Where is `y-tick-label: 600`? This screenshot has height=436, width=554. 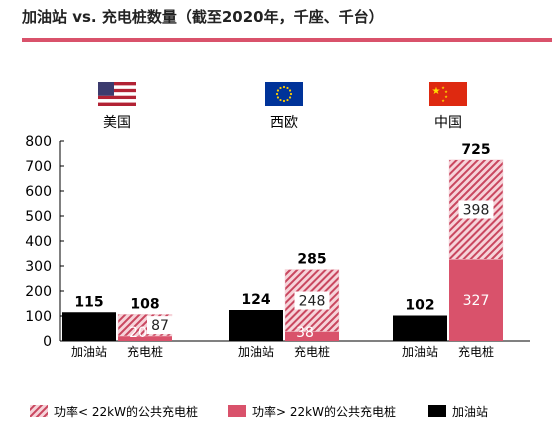
y-tick-label: 600 is located at coordinates (38, 192).